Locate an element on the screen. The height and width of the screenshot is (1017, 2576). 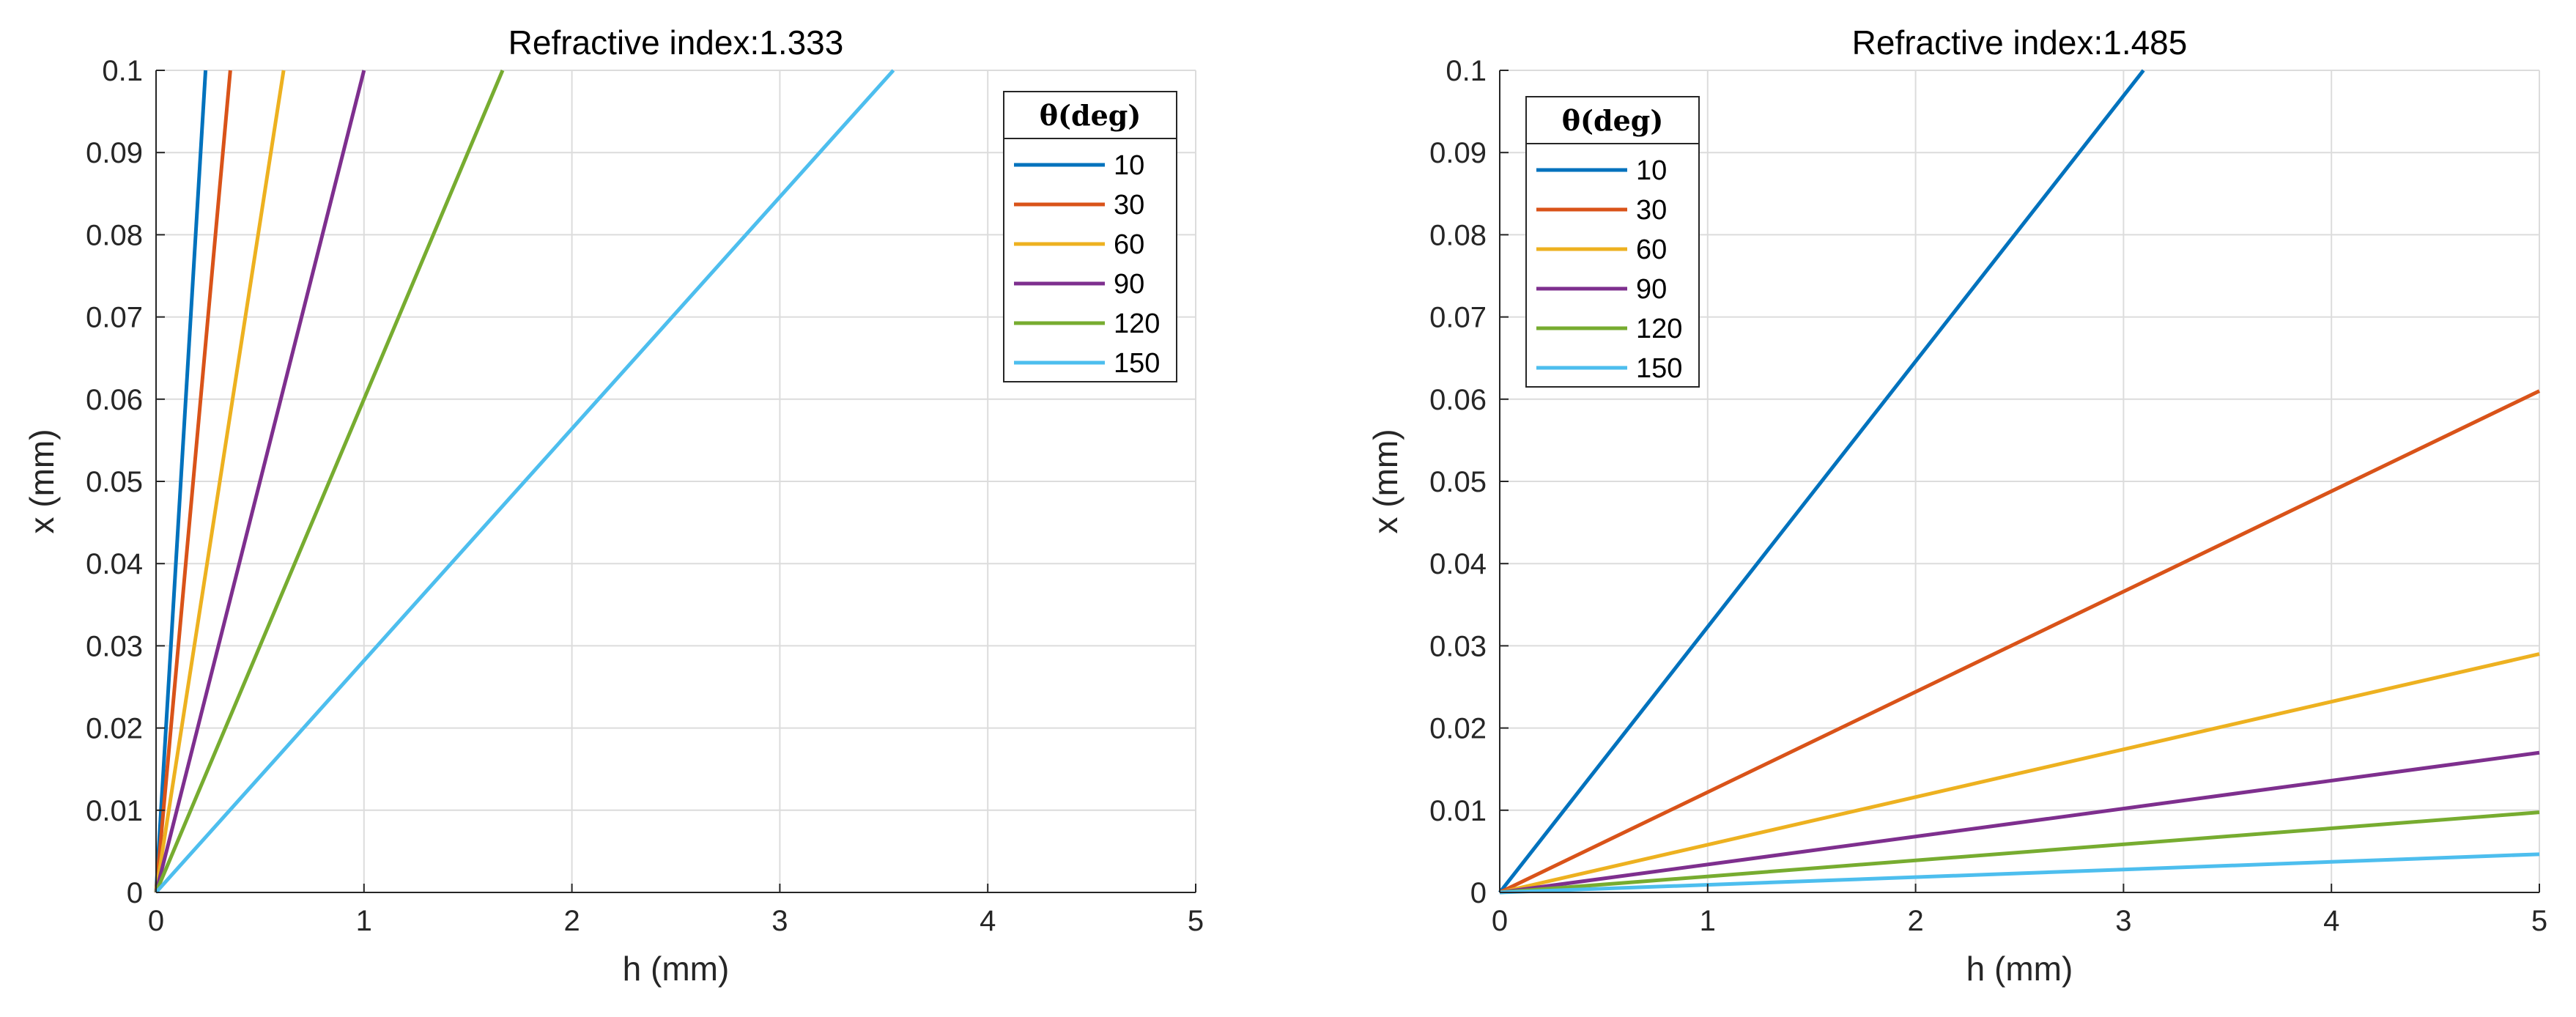
chart-title: Refractive index:1.485 is located at coordinates (2020, 42).